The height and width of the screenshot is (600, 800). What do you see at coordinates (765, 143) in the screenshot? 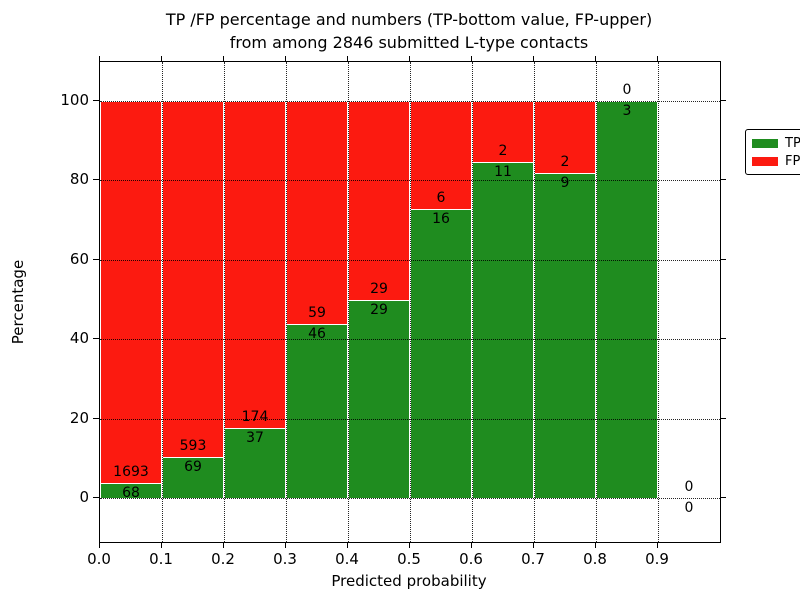
I see `tp-color-swatch` at bounding box center [765, 143].